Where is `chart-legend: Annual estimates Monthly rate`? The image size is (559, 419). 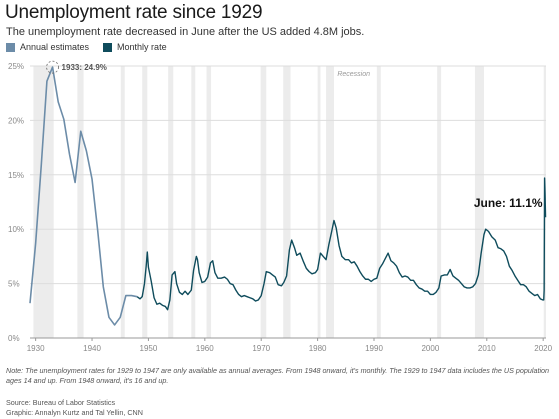
chart-legend: Annual estimates Monthly rate is located at coordinates (93, 47).